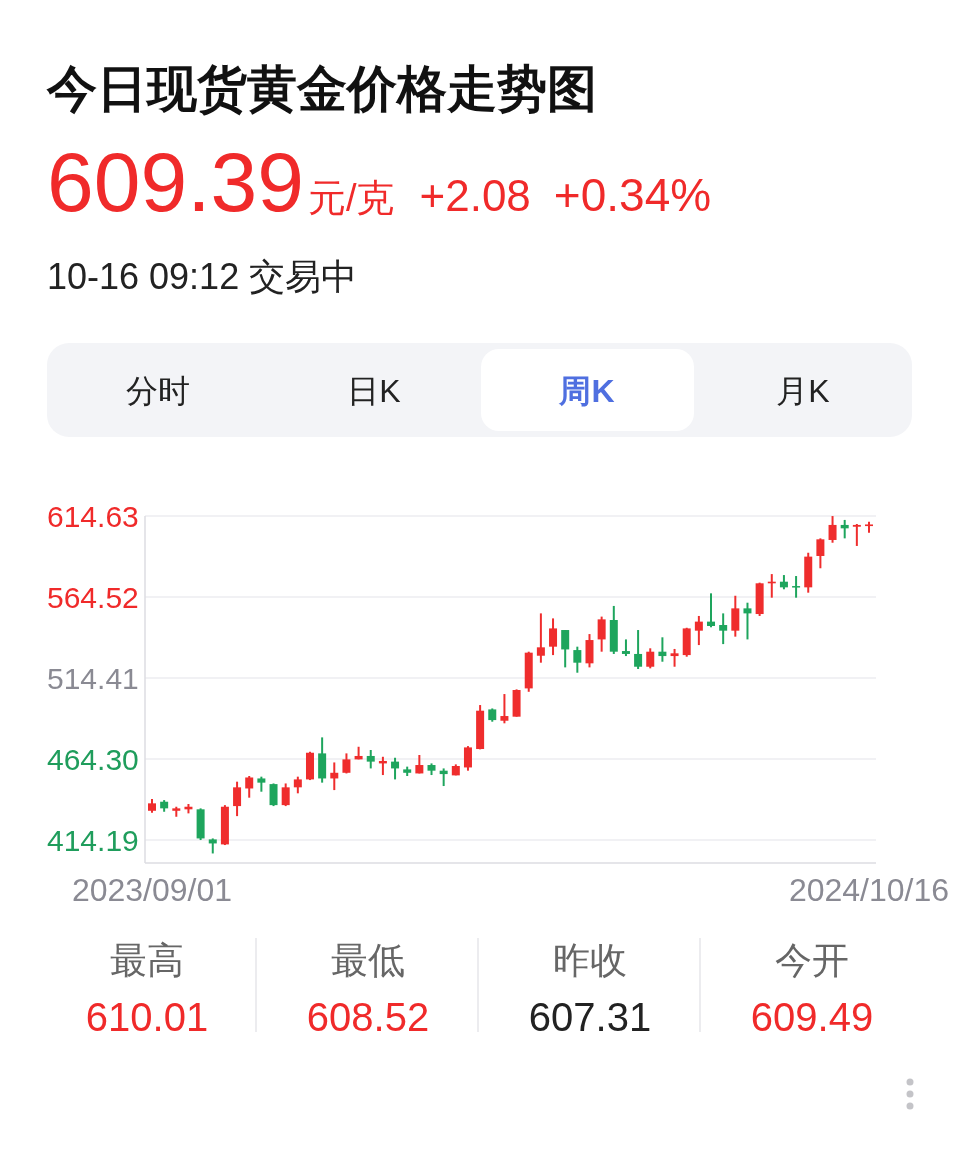  Describe the element at coordinates (321, 89) in the screenshot. I see `chart-title: 今日现货黄金价格走势图` at that location.